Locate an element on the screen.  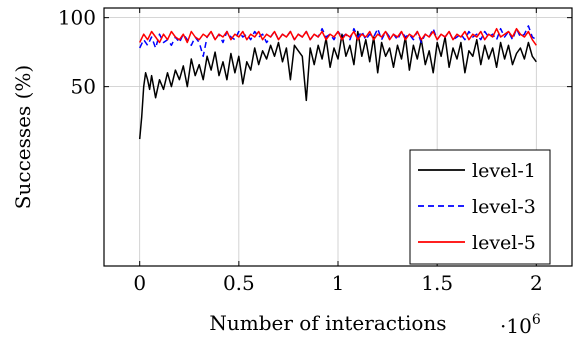
x-tick-label: 0.5 is located at coordinates (239, 283).